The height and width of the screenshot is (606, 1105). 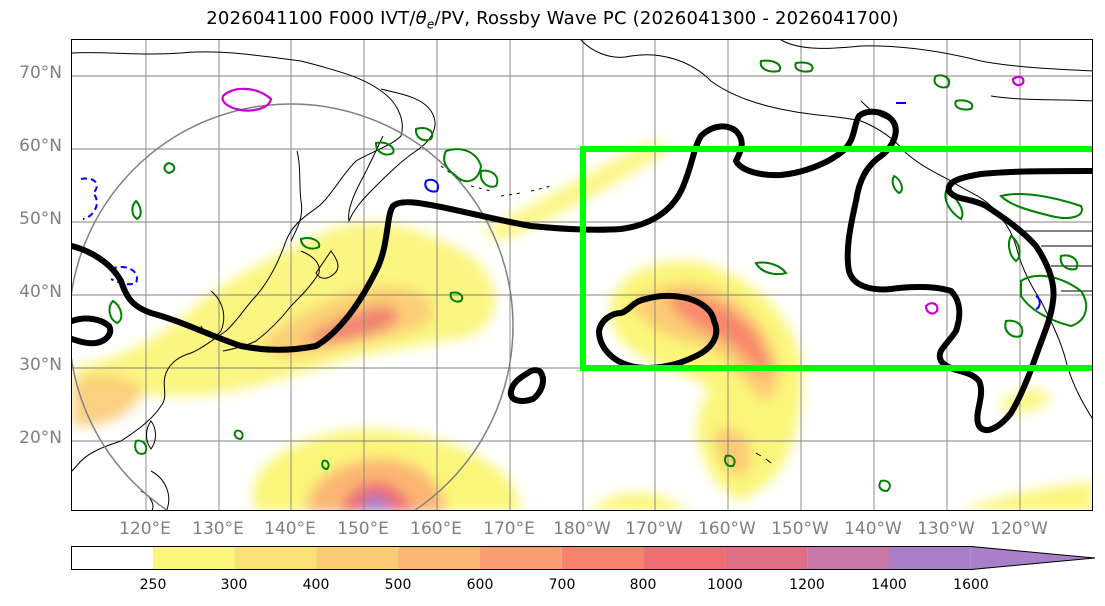 What do you see at coordinates (40, 219) in the screenshot?
I see `lat-label-50n: 50°N` at bounding box center [40, 219].